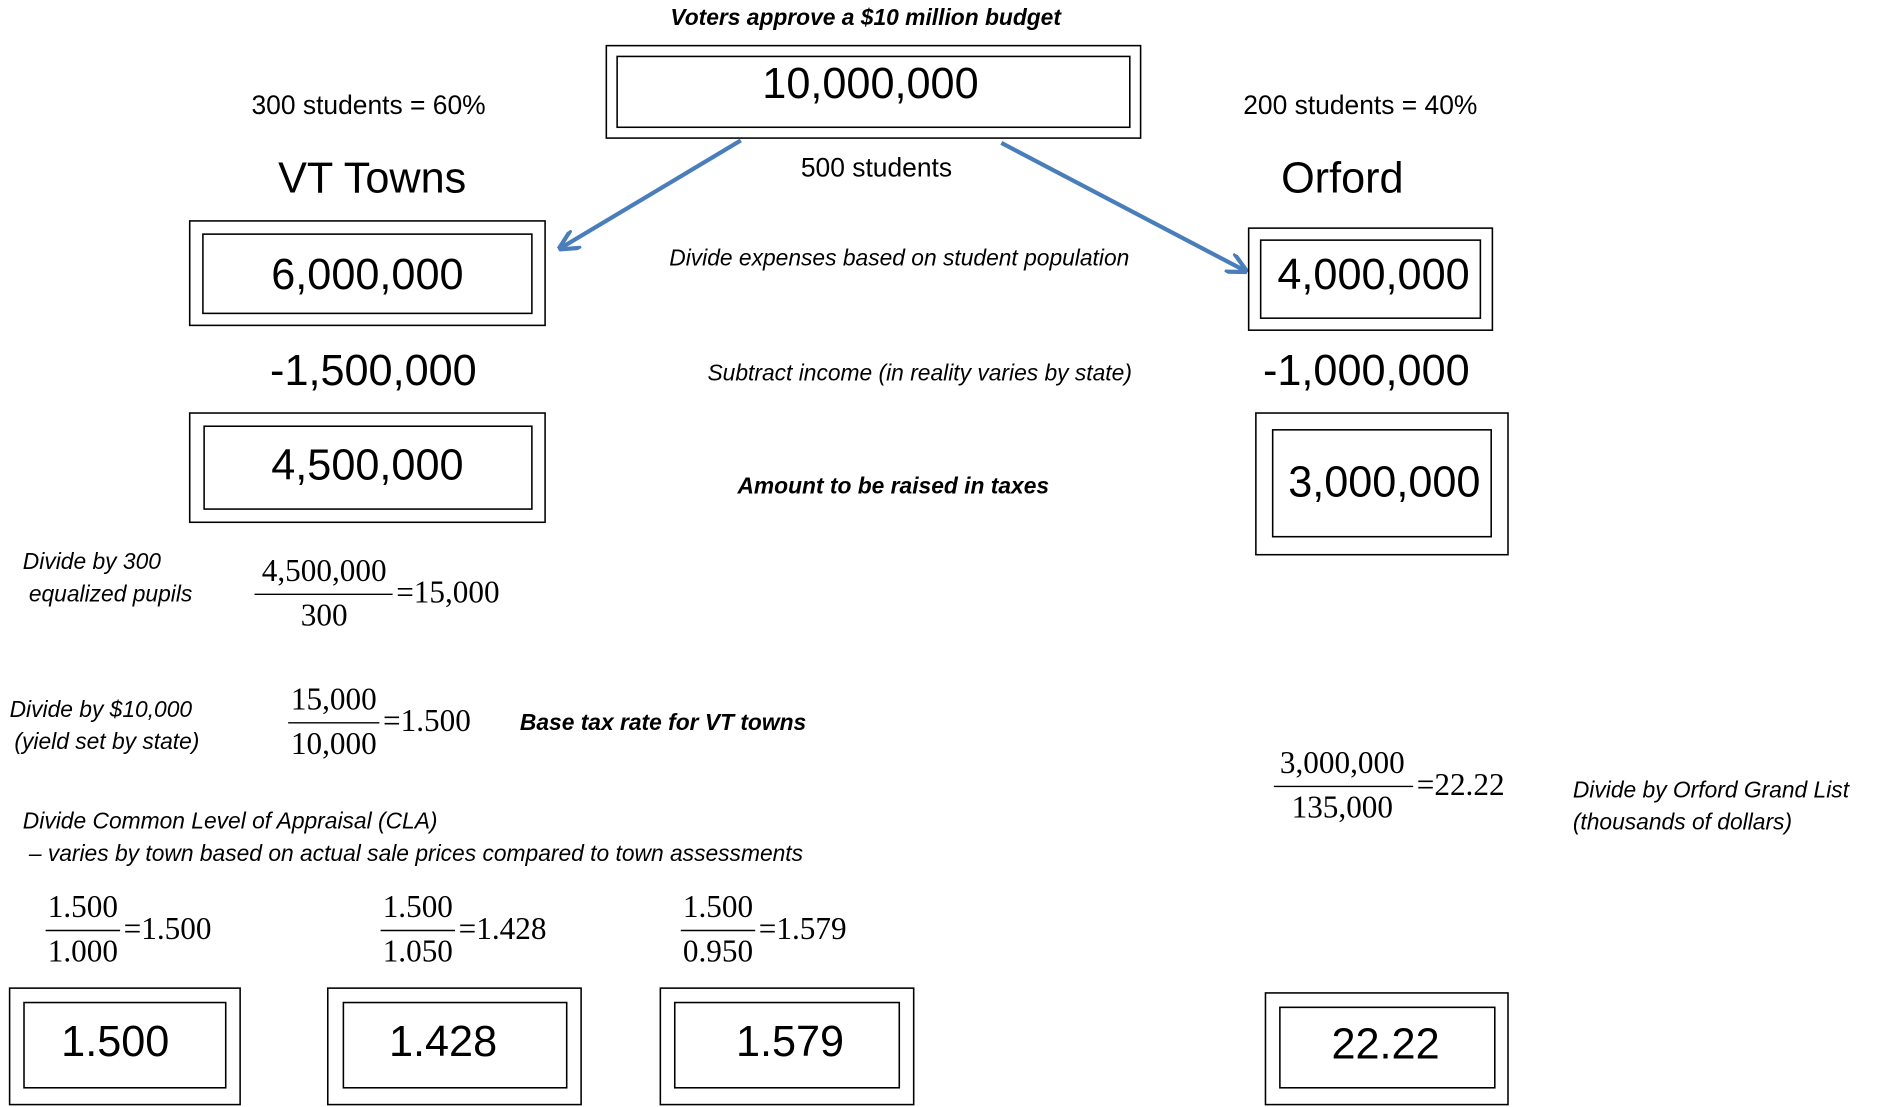 Image resolution: width=1885 pixels, height=1107 pixels. What do you see at coordinates (1342, 179) in the screenshot?
I see `orford-heading: Orford` at bounding box center [1342, 179].